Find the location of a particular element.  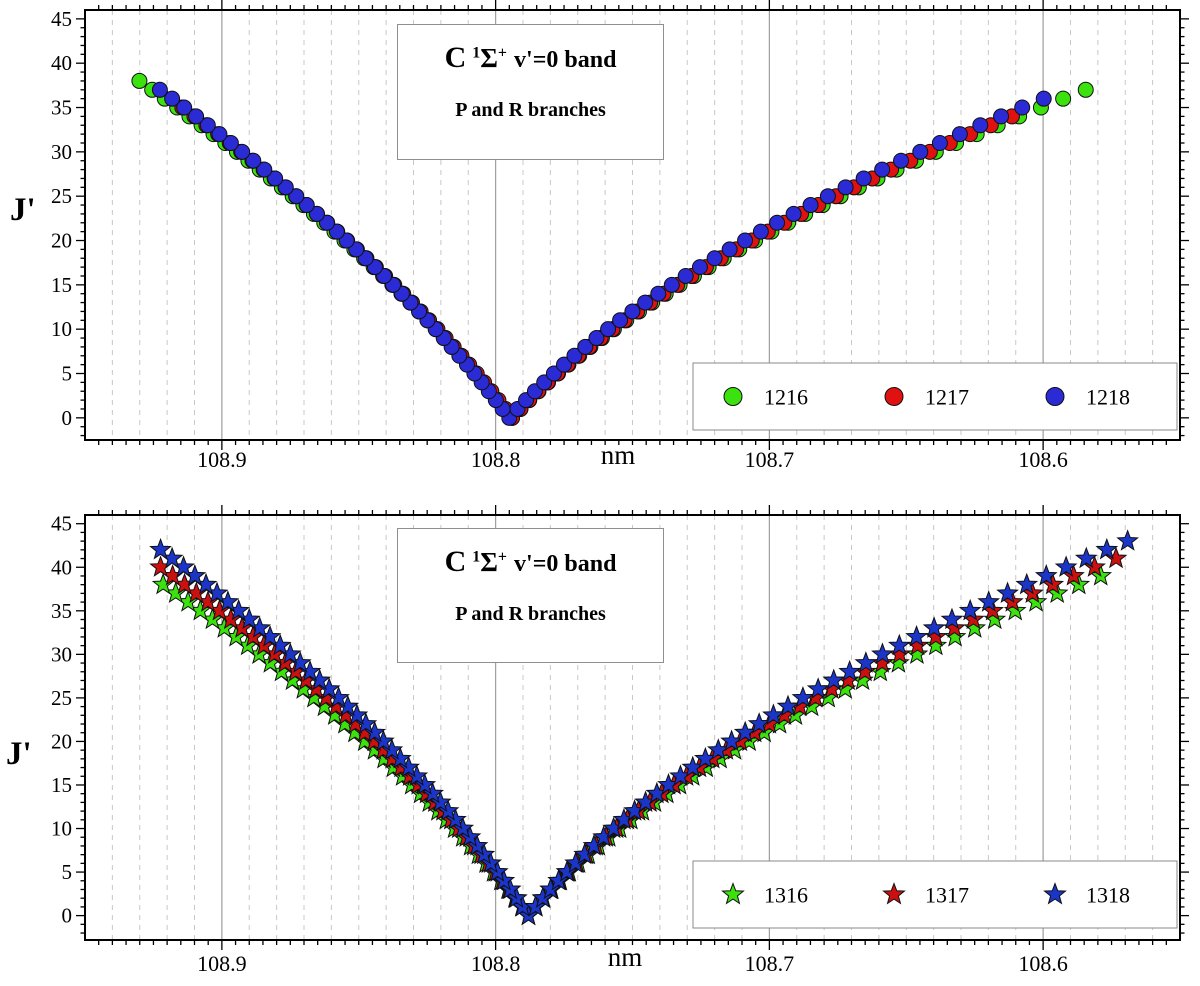

y-tick-label: 35 is located at coordinates (61, 108).